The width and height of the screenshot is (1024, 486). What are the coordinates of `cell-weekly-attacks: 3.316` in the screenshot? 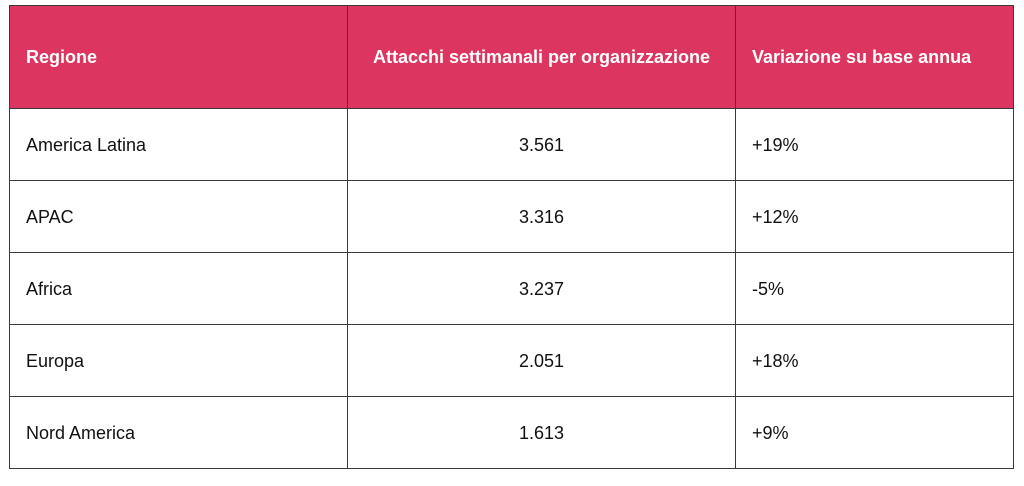 It's located at (541, 216).